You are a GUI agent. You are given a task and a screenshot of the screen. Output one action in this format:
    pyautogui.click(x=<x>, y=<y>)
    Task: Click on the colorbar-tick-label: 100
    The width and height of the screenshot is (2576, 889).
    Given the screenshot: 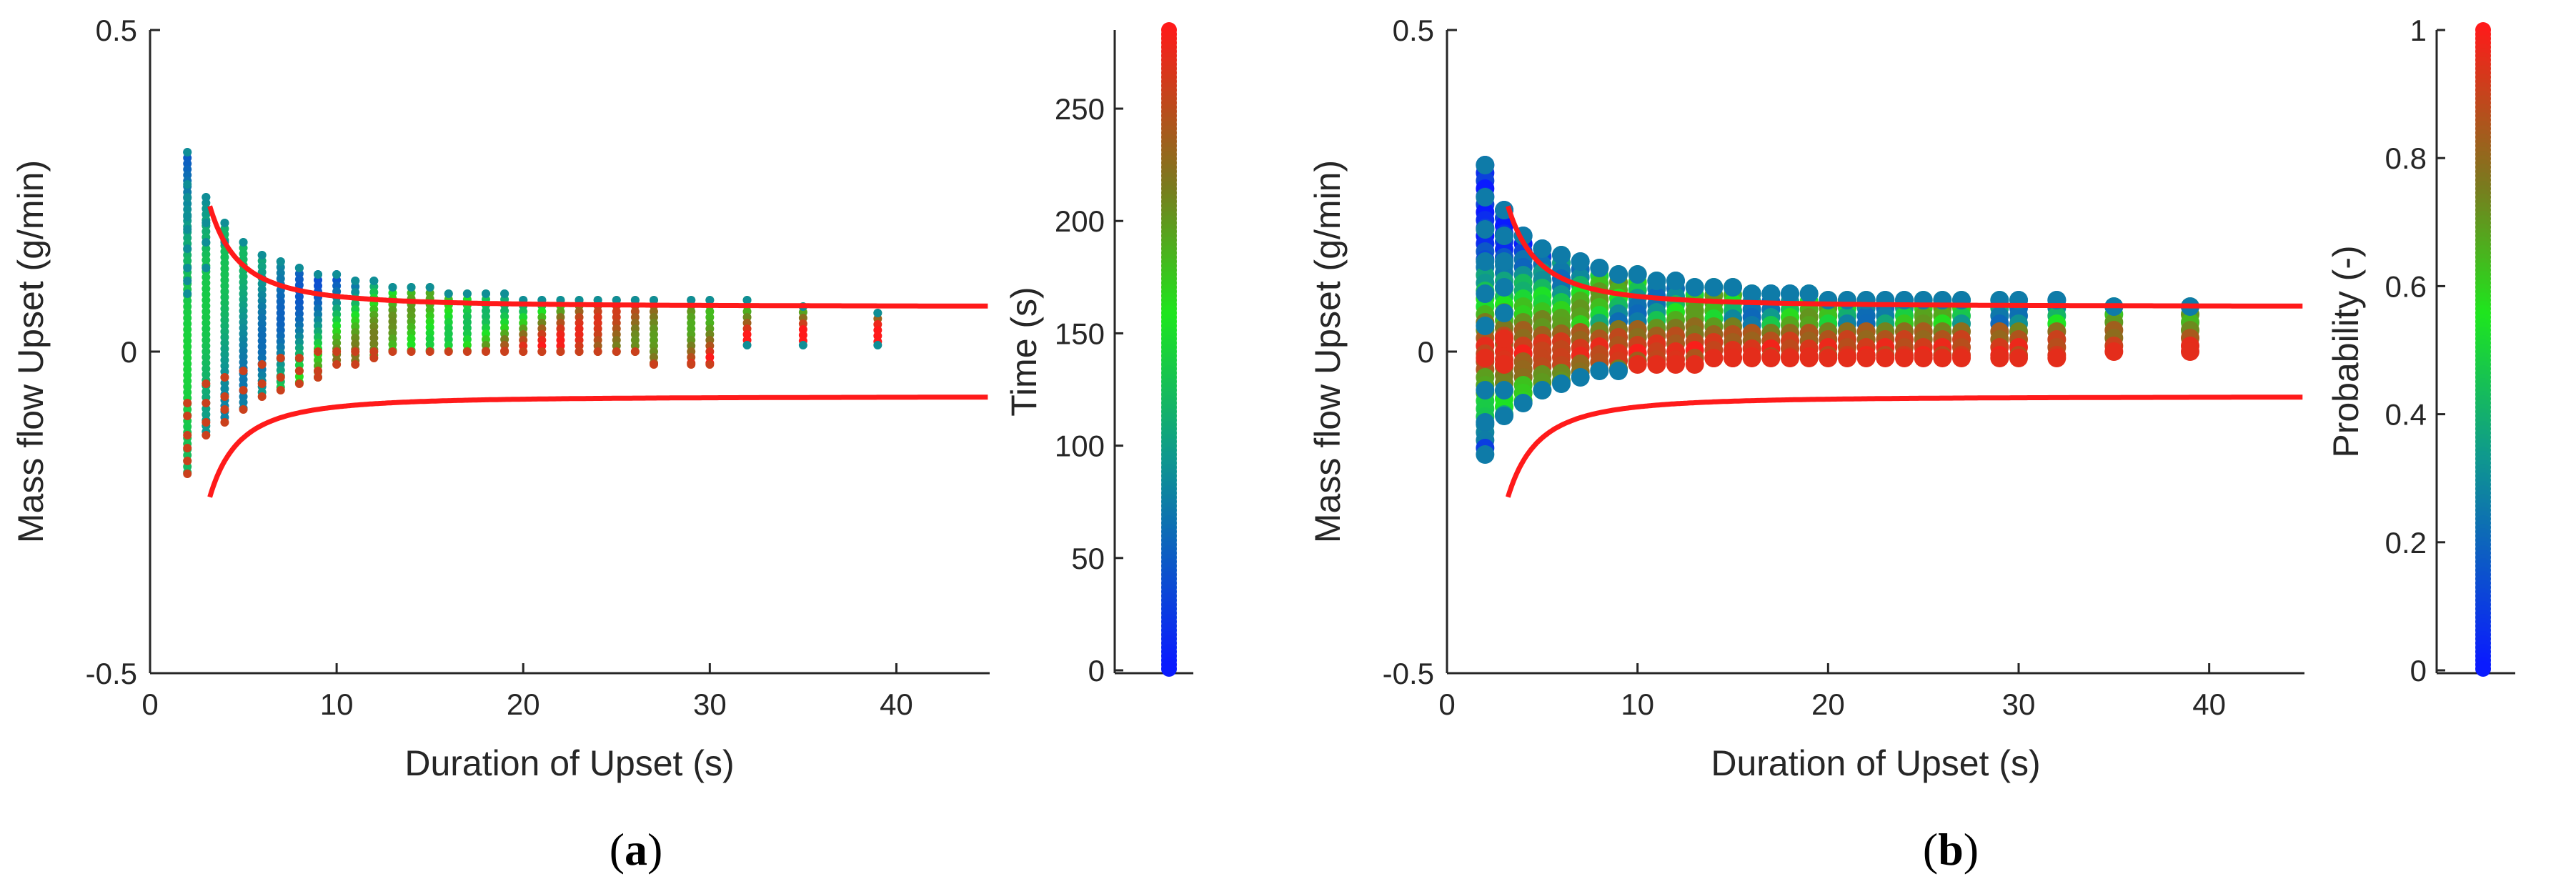 What is the action you would take?
    pyautogui.click(x=1080, y=446)
    